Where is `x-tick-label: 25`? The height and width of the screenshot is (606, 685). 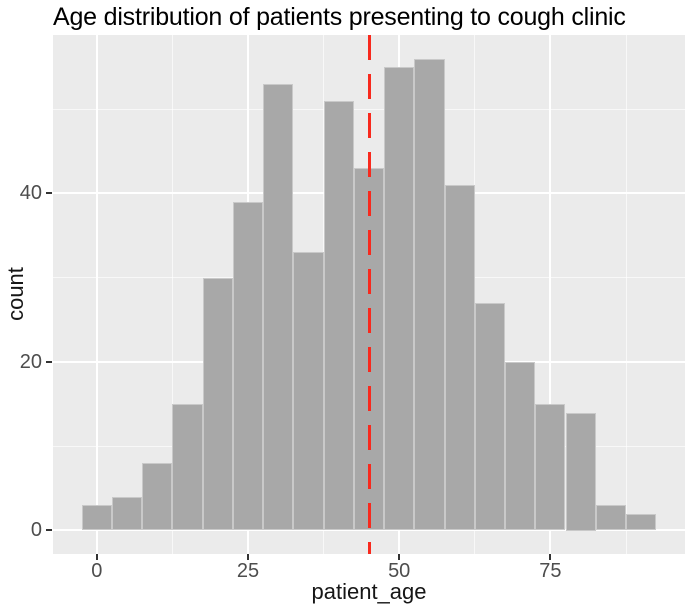
x-tick-label: 25 is located at coordinates (248, 571).